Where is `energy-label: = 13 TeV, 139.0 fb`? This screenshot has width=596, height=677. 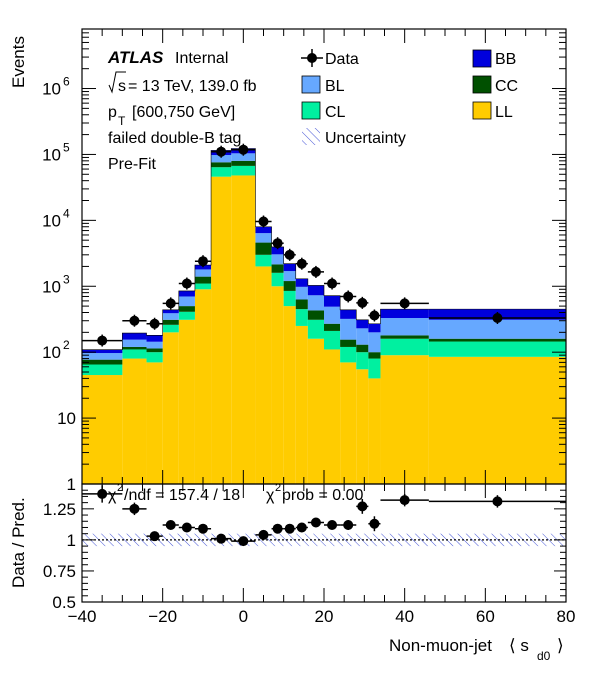 energy-label: = 13 TeV, 139.0 fb is located at coordinates (192, 86).